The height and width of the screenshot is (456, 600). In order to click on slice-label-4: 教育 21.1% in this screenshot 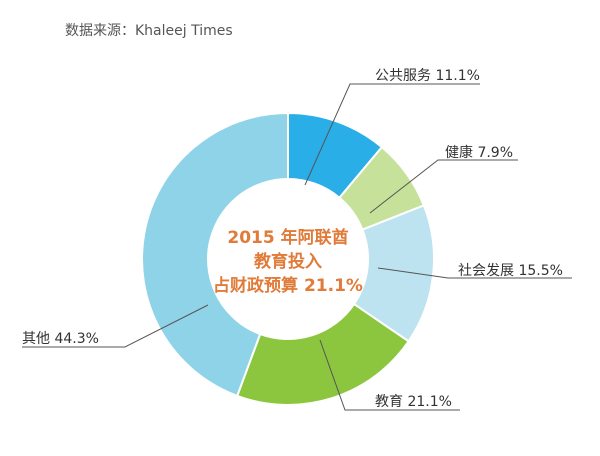, I will do `click(413, 402)`.